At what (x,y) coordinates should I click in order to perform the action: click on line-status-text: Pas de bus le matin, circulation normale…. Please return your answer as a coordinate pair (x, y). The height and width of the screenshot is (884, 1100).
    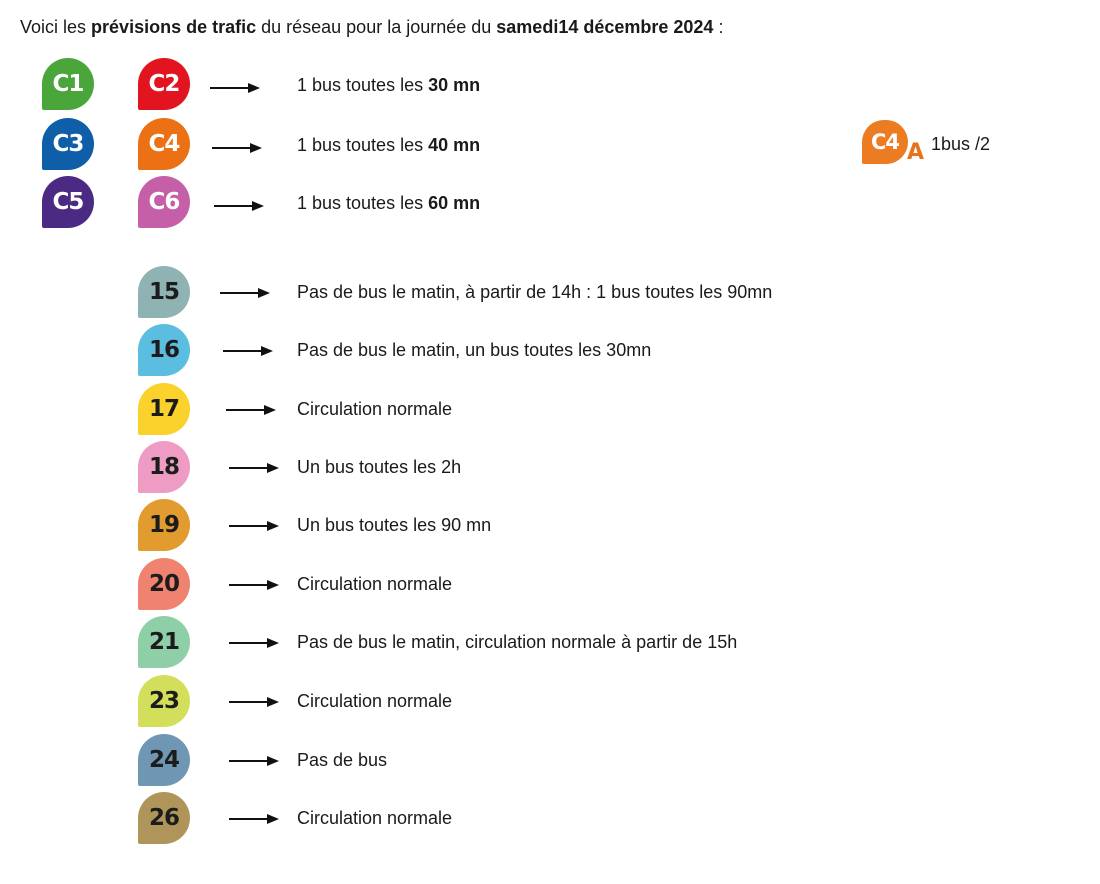
    Looking at the image, I should click on (517, 642).